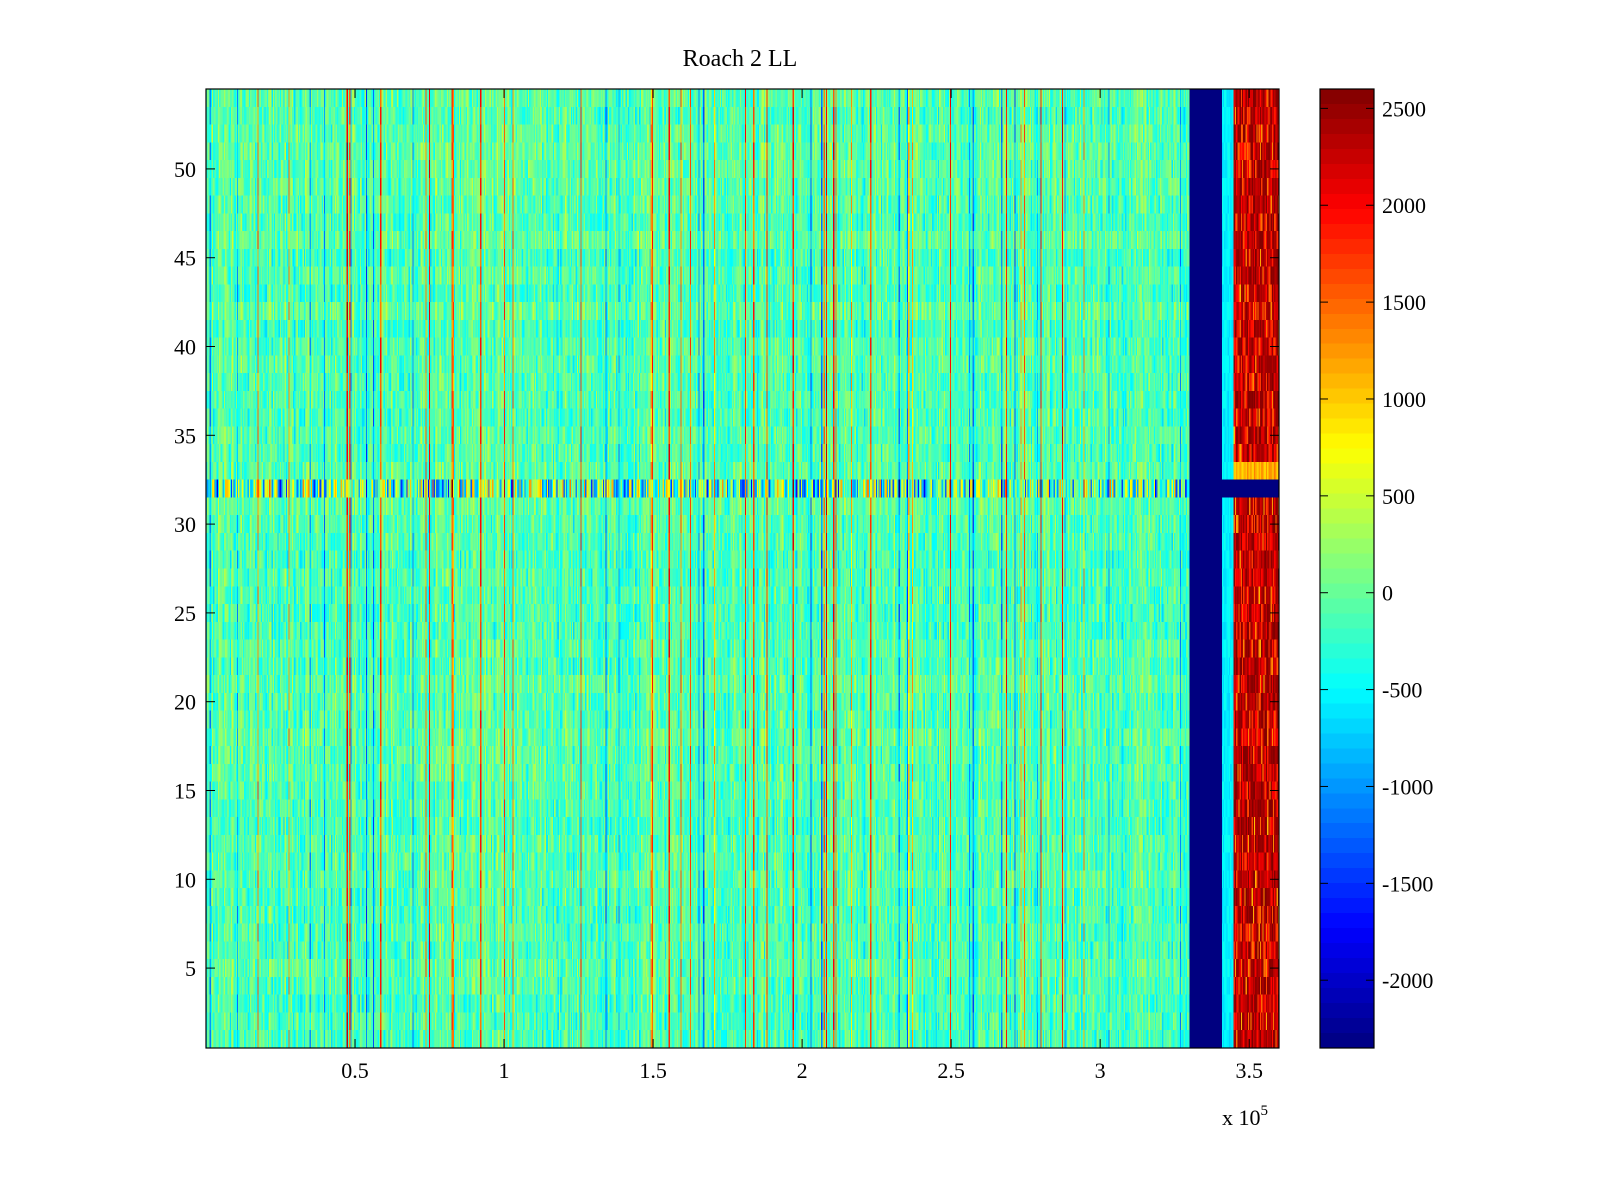 The height and width of the screenshot is (1200, 1600). I want to click on x-tick-label: 2, so click(802, 1070).